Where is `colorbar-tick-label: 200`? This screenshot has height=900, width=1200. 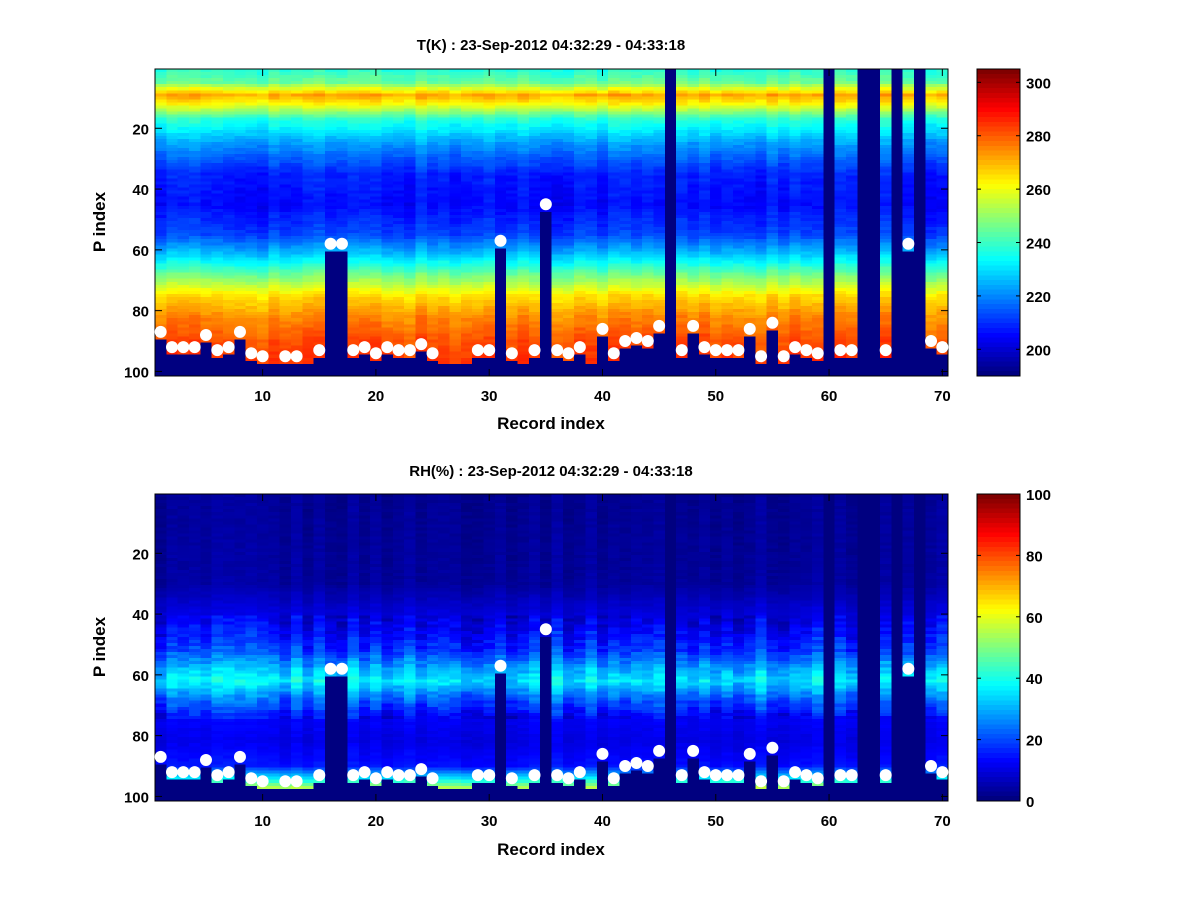
colorbar-tick-label: 200 is located at coordinates (1038, 350).